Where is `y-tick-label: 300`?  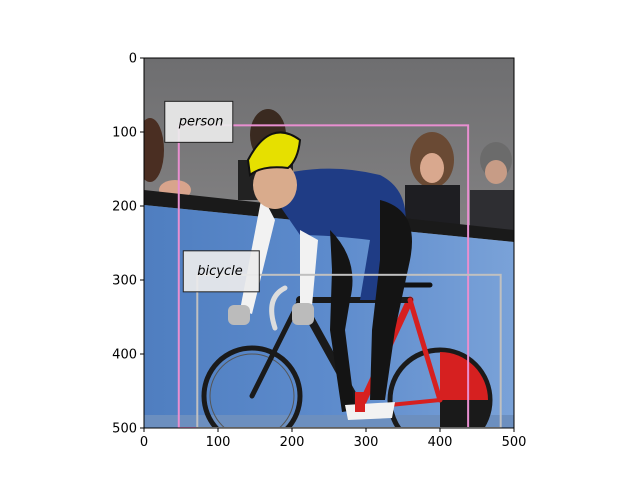 y-tick-label: 300 is located at coordinates (124, 281).